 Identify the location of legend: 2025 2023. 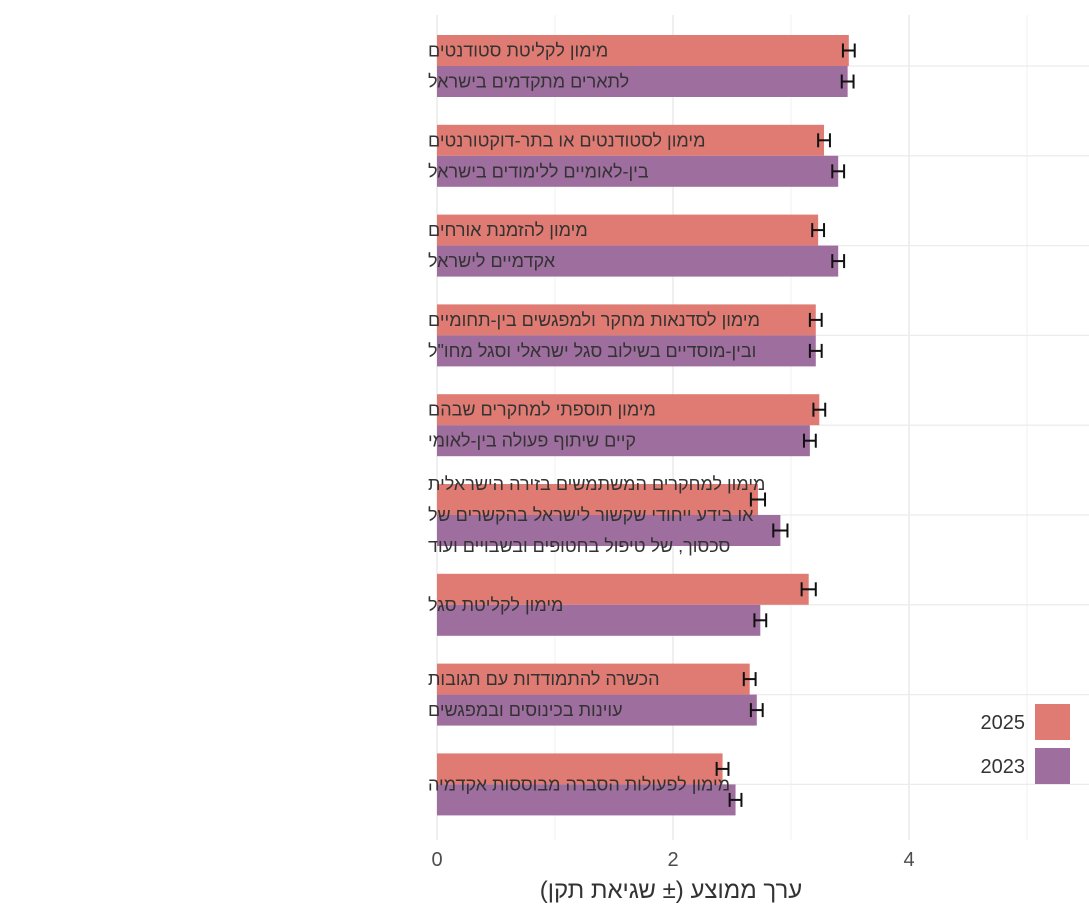
(1025, 744).